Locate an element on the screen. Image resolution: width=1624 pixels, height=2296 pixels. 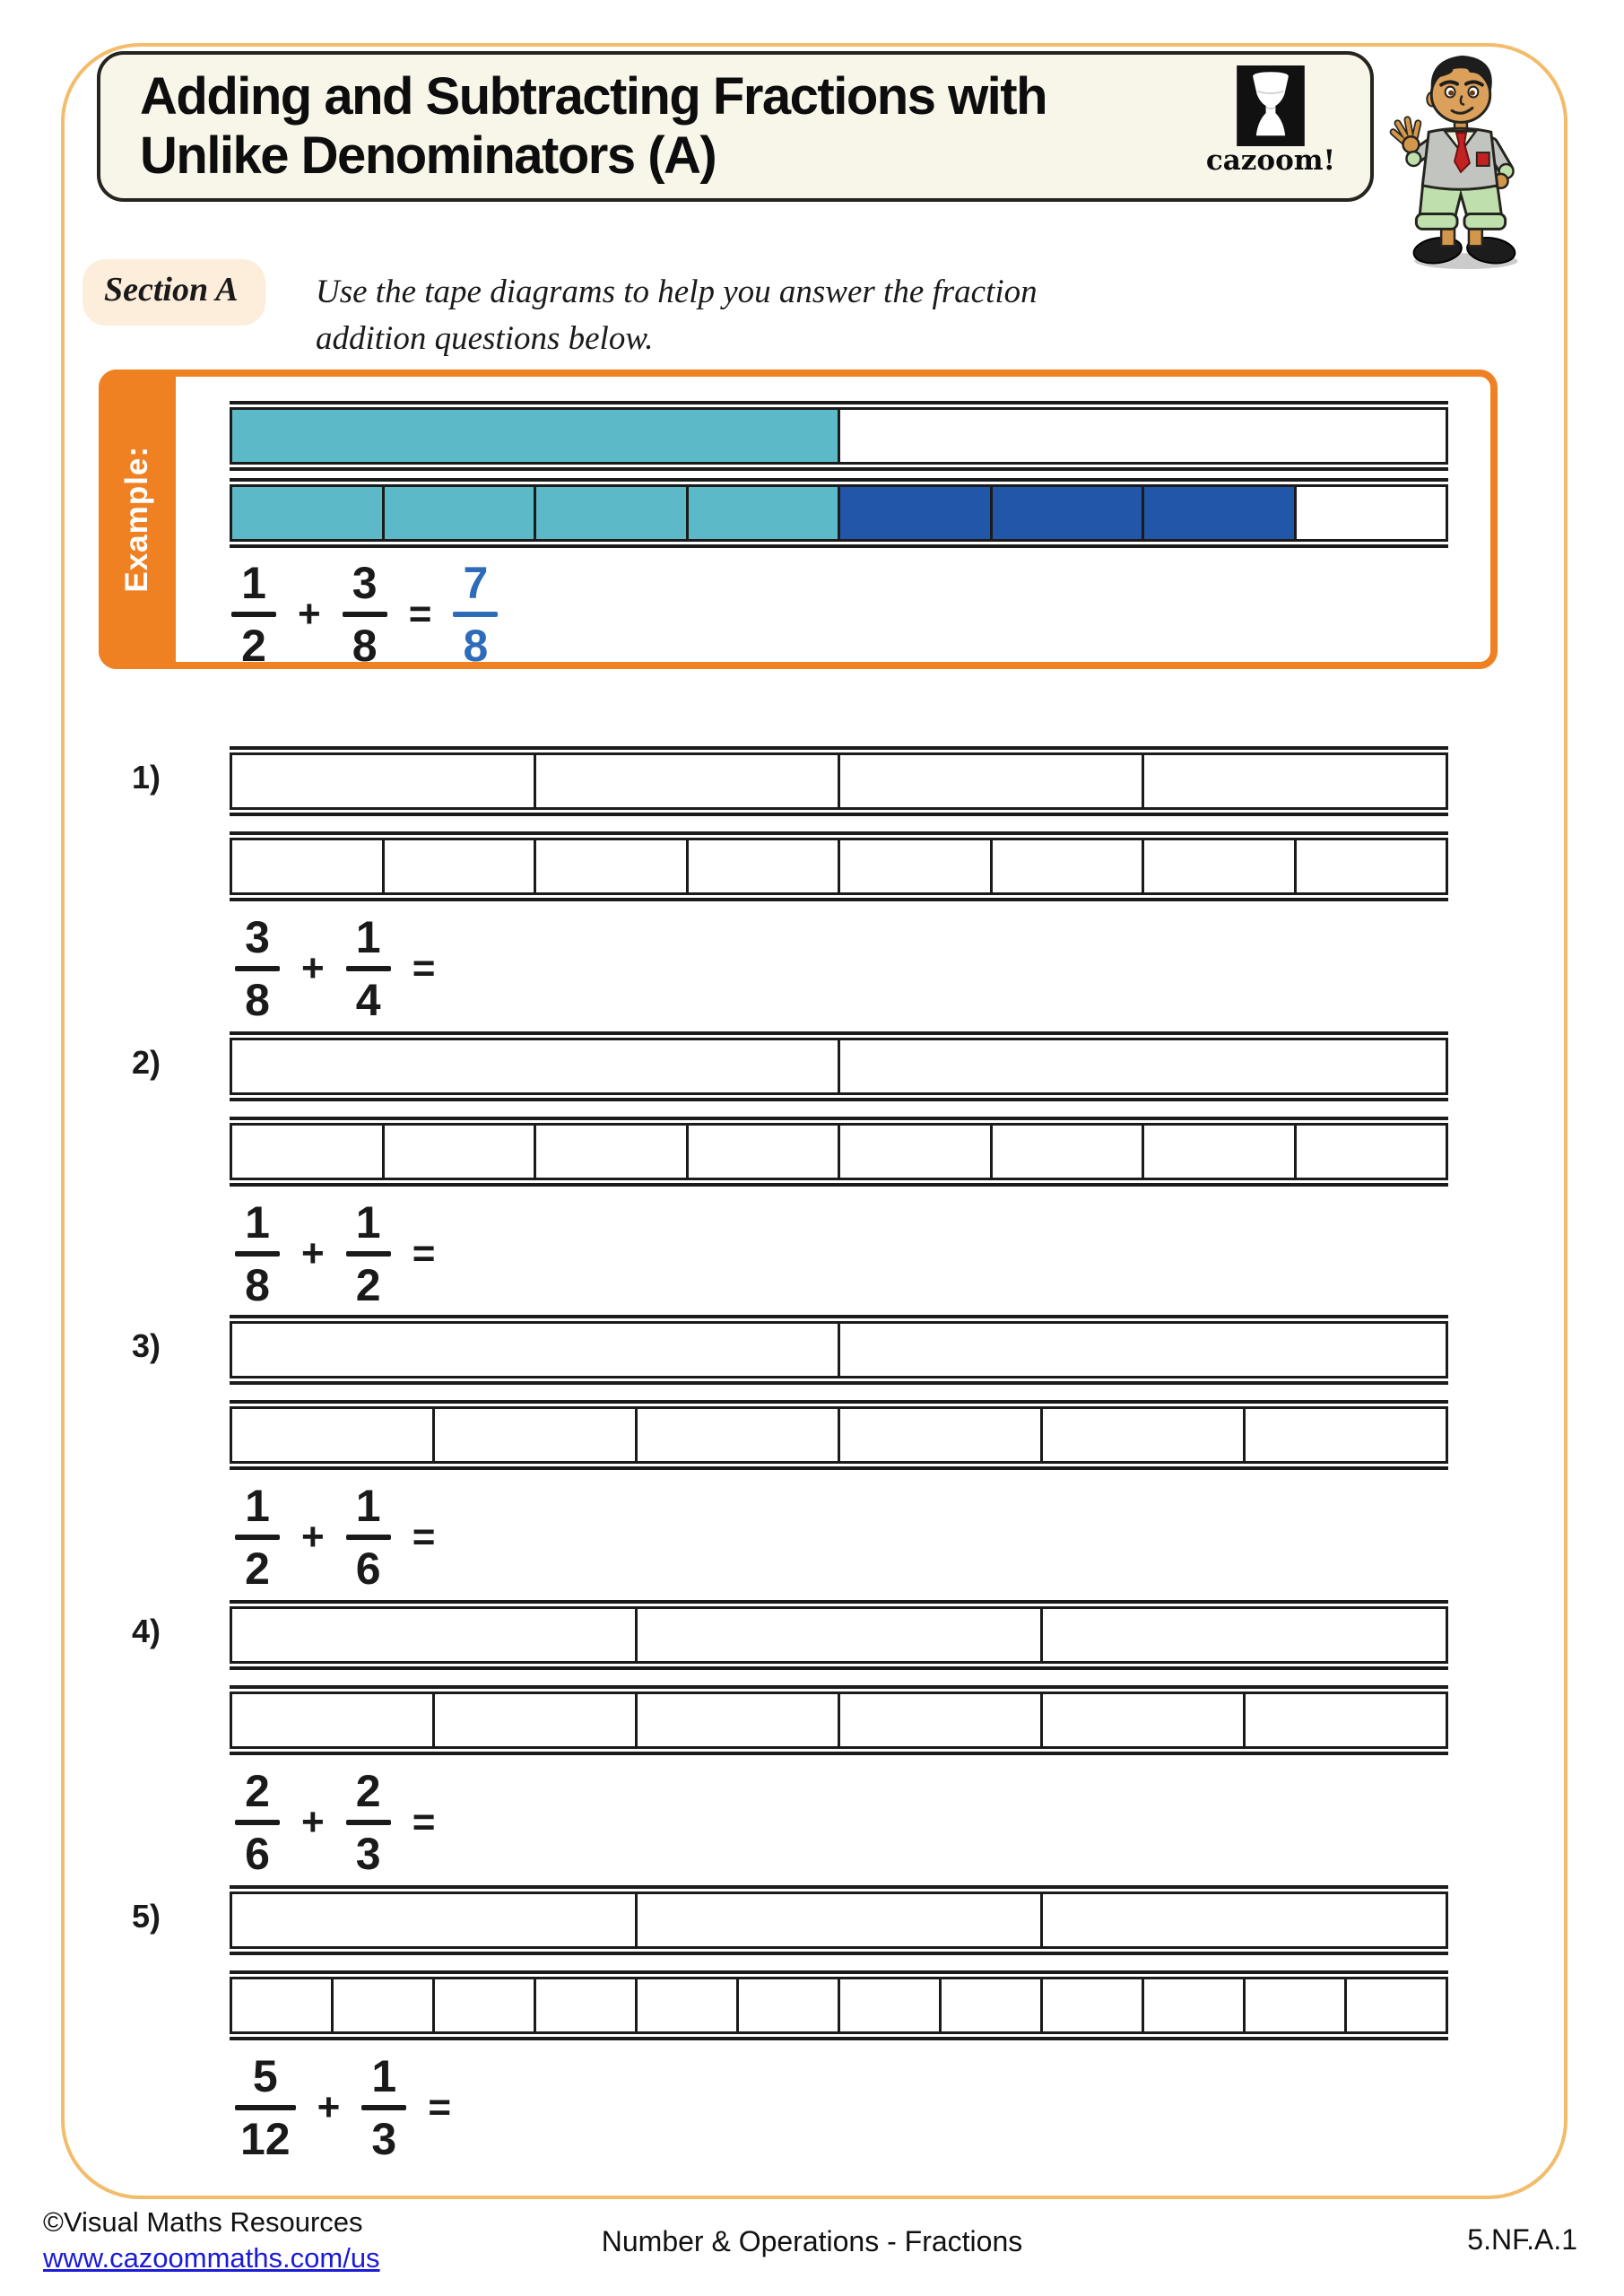
answer-fraction: 7 8 is located at coordinates (476, 614).